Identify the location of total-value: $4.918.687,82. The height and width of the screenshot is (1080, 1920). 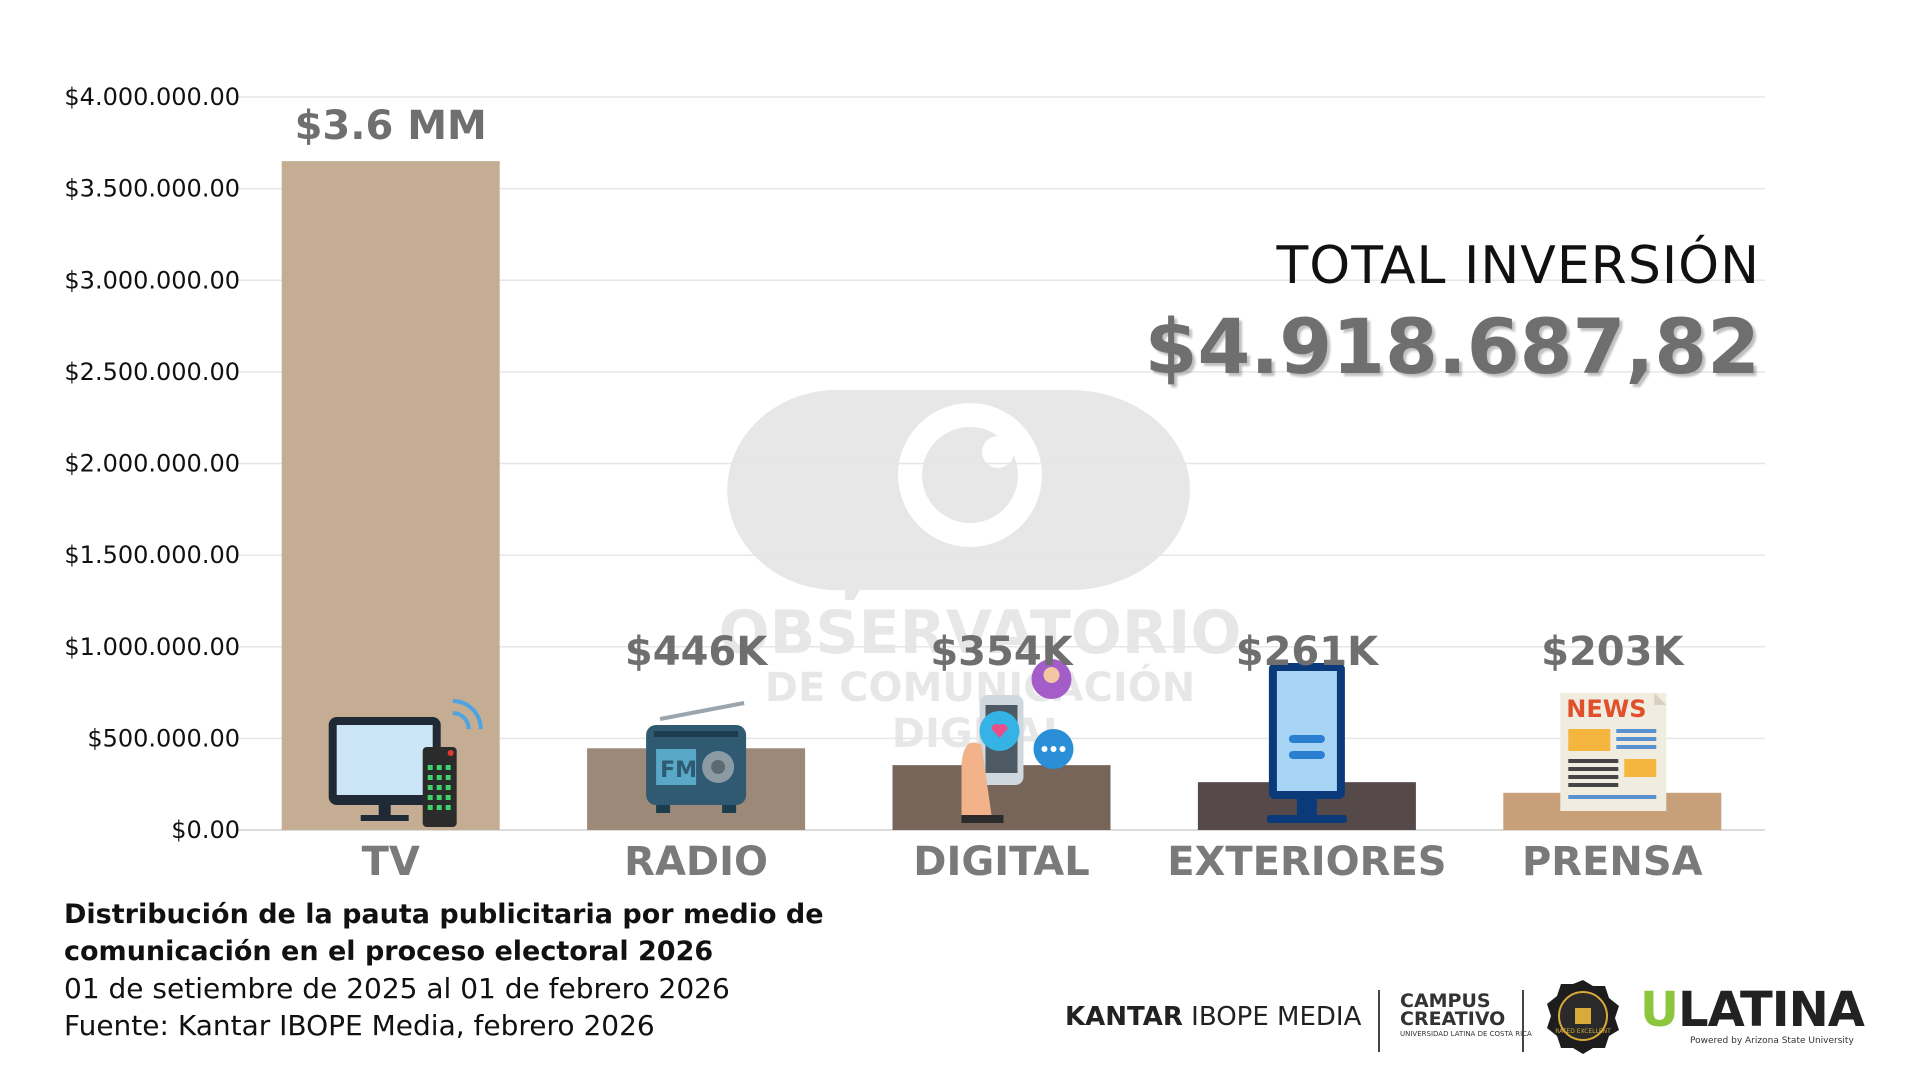
(1452, 346).